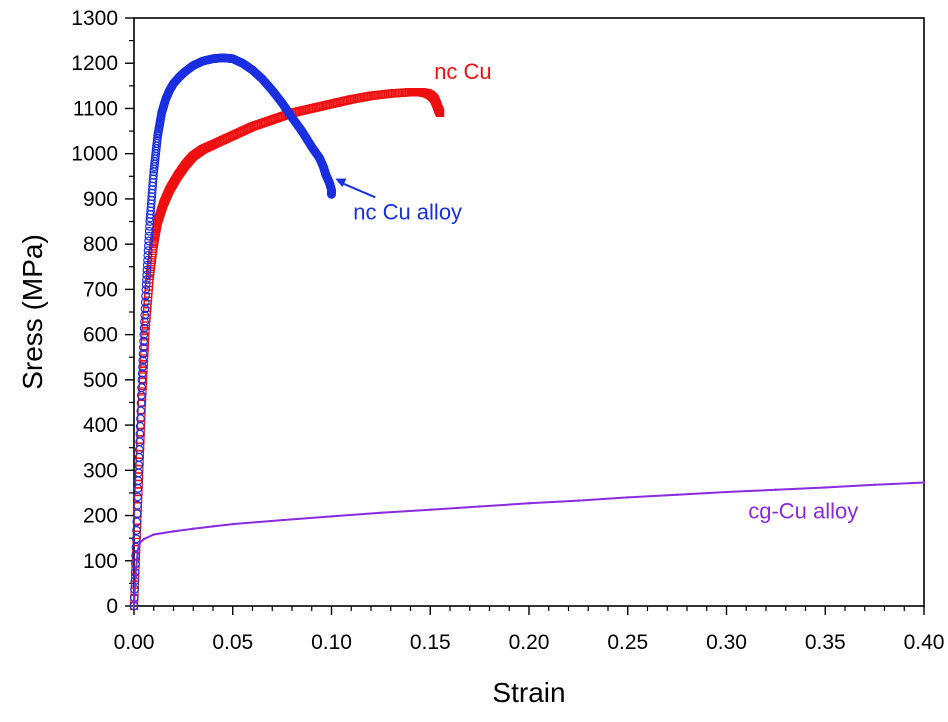  What do you see at coordinates (529, 642) in the screenshot?
I see `x-tick-label: 0.20` at bounding box center [529, 642].